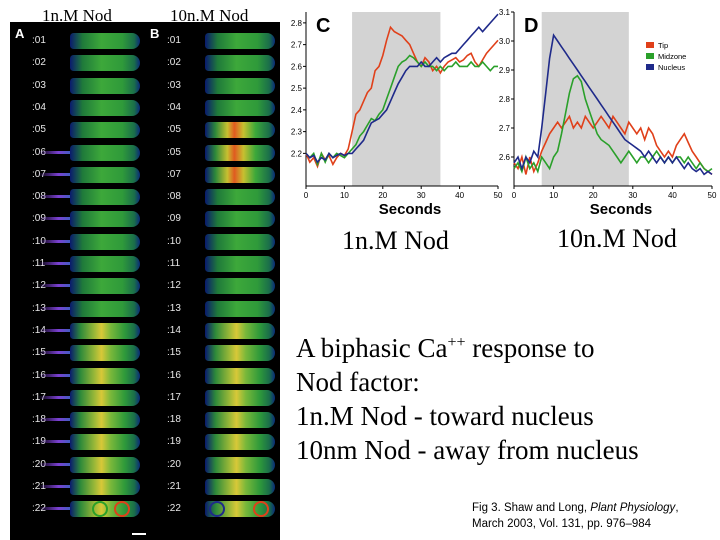 The width and height of the screenshot is (720, 540). Describe the element at coordinates (174, 509) in the screenshot. I see `frame-time-label: :22` at that location.